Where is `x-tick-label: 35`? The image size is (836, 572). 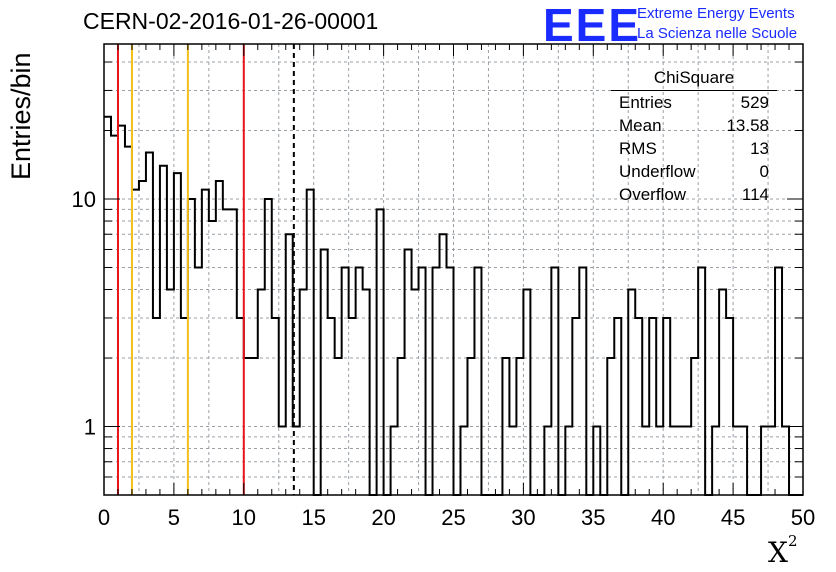 x-tick-label: 35 is located at coordinates (593, 517).